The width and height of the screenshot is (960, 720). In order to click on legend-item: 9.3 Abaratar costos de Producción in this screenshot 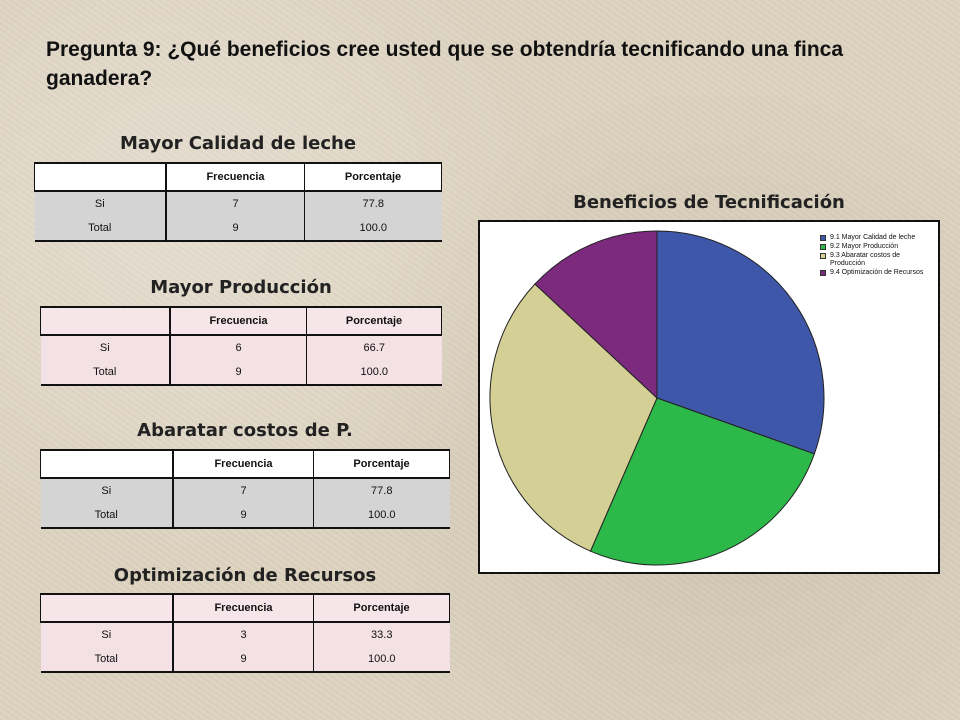, I will do `click(878, 260)`.